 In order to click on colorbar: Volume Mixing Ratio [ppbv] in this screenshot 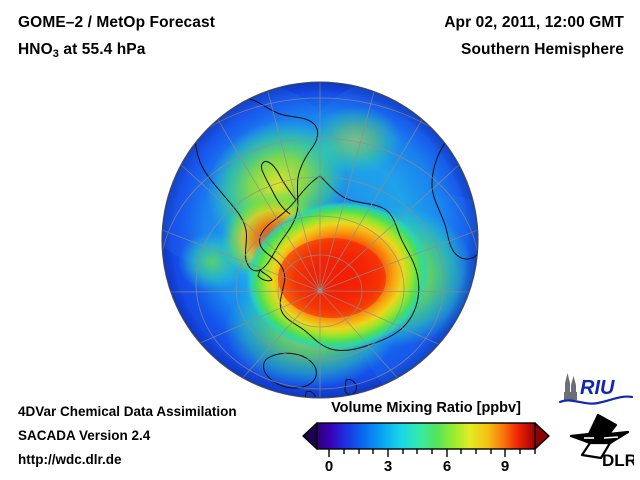, I will do `click(432, 436)`.